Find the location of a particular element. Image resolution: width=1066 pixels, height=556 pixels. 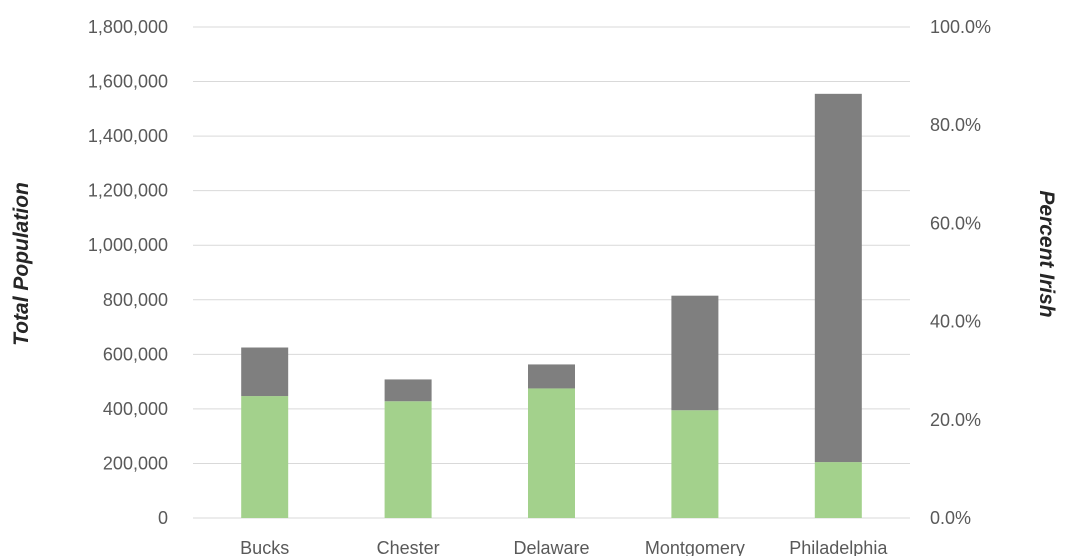

y-tick-label: 1,600,000 is located at coordinates (128, 82).